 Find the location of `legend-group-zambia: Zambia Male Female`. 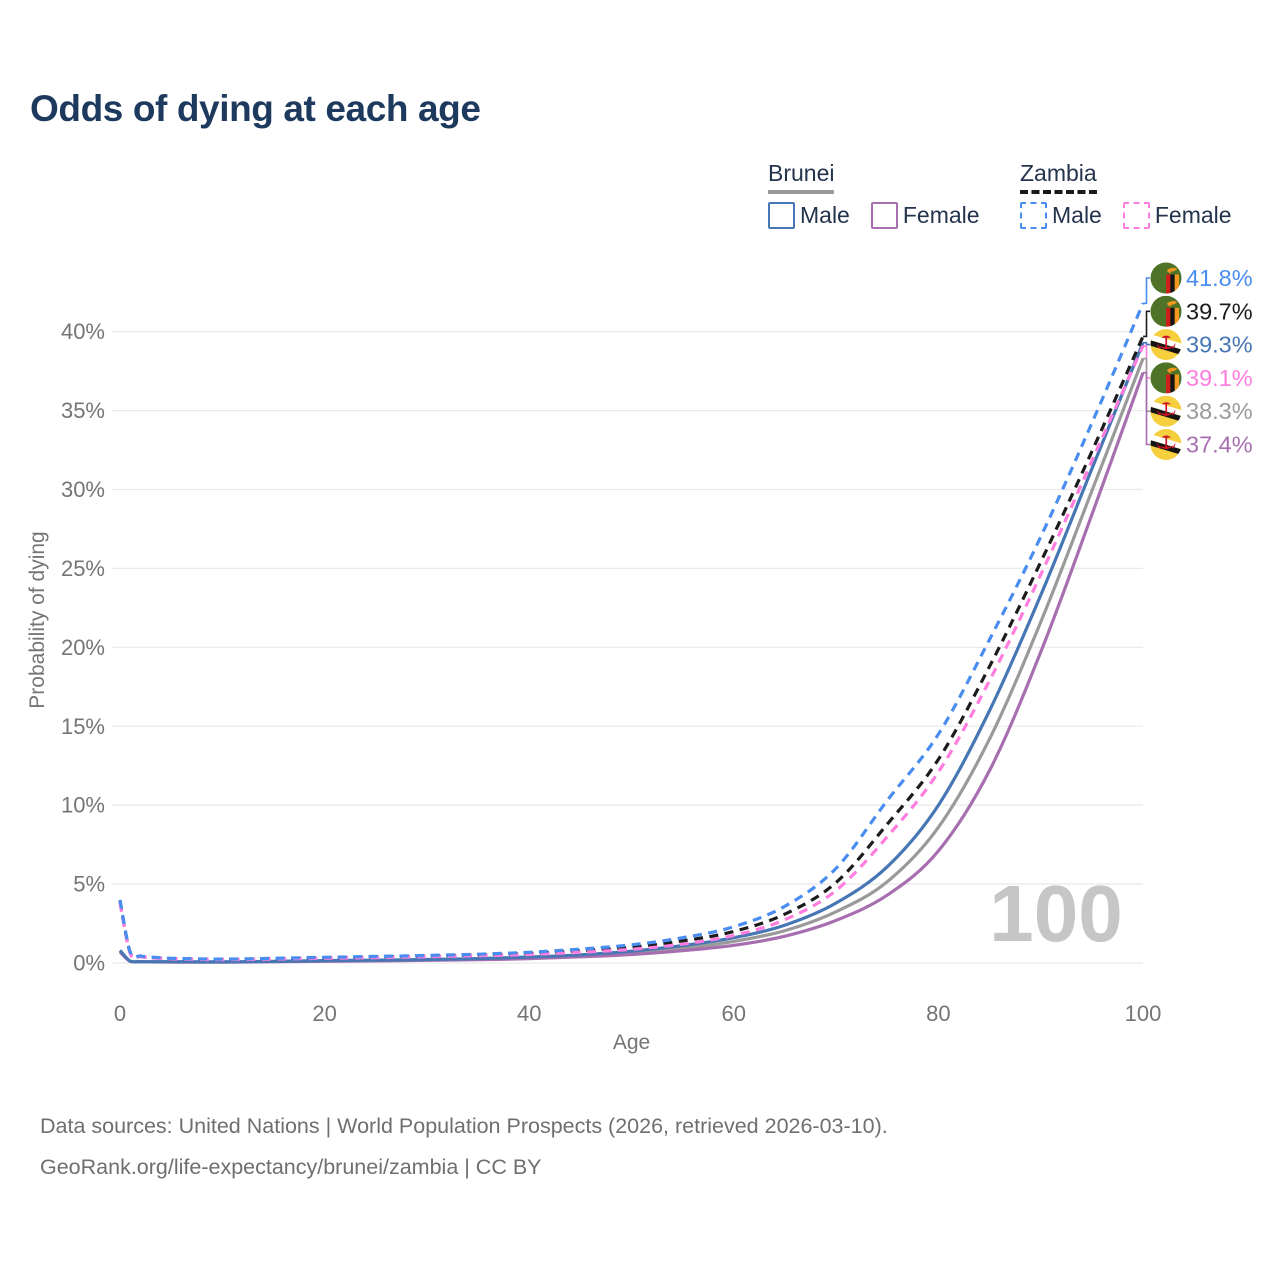

legend-group-zambia: Zambia Male Female is located at coordinates (1136, 194).